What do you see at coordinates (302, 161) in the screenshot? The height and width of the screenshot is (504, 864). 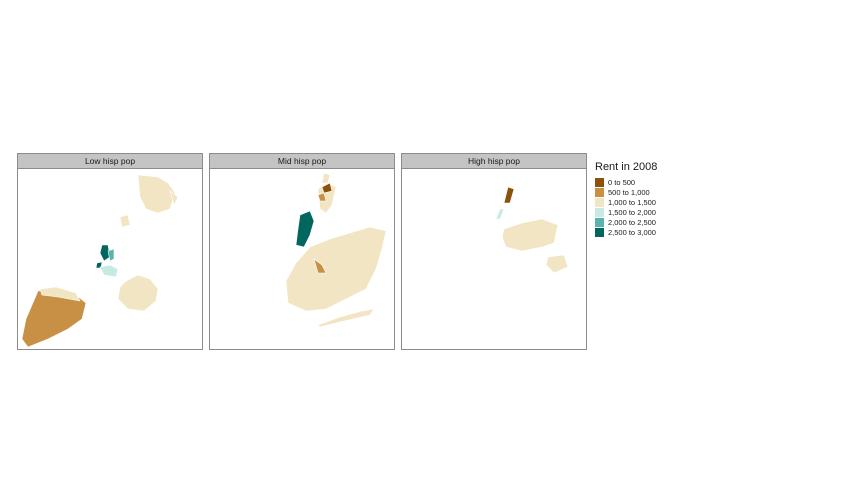 I see `facet-strip-label: Mid hisp pop` at bounding box center [302, 161].